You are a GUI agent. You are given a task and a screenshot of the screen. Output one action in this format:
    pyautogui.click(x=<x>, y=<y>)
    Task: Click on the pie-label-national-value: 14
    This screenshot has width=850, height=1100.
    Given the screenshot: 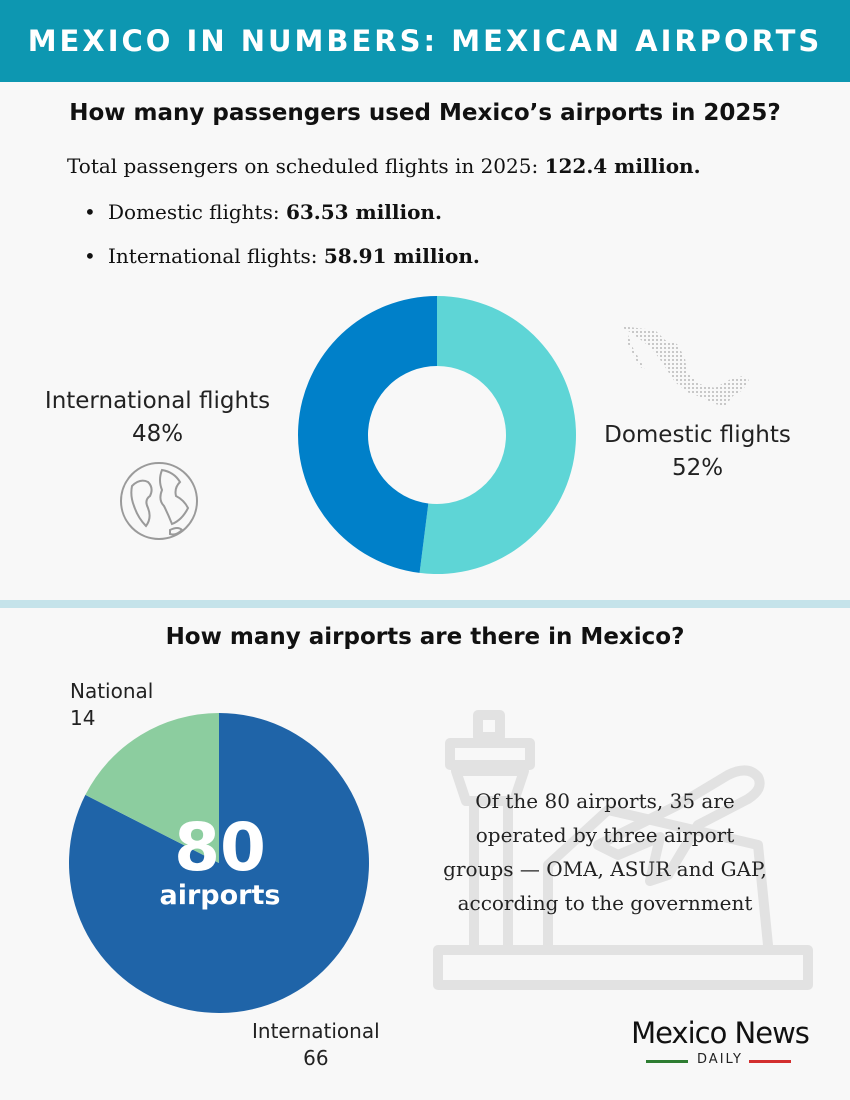 What is the action you would take?
    pyautogui.click(x=83, y=718)
    